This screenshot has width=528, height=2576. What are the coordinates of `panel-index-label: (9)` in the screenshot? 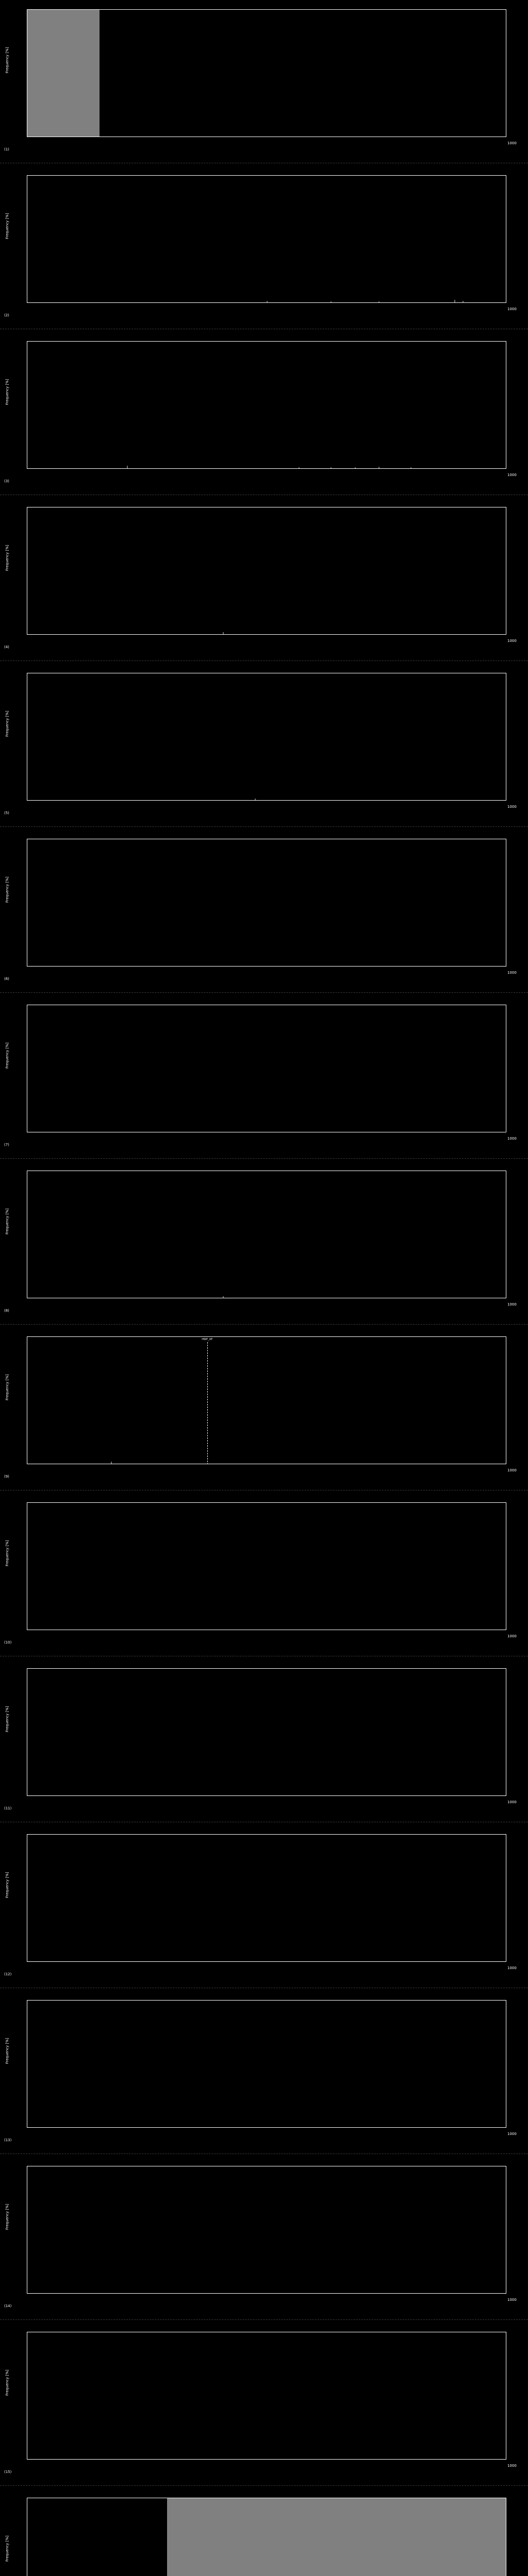 It's located at (6, 1477).